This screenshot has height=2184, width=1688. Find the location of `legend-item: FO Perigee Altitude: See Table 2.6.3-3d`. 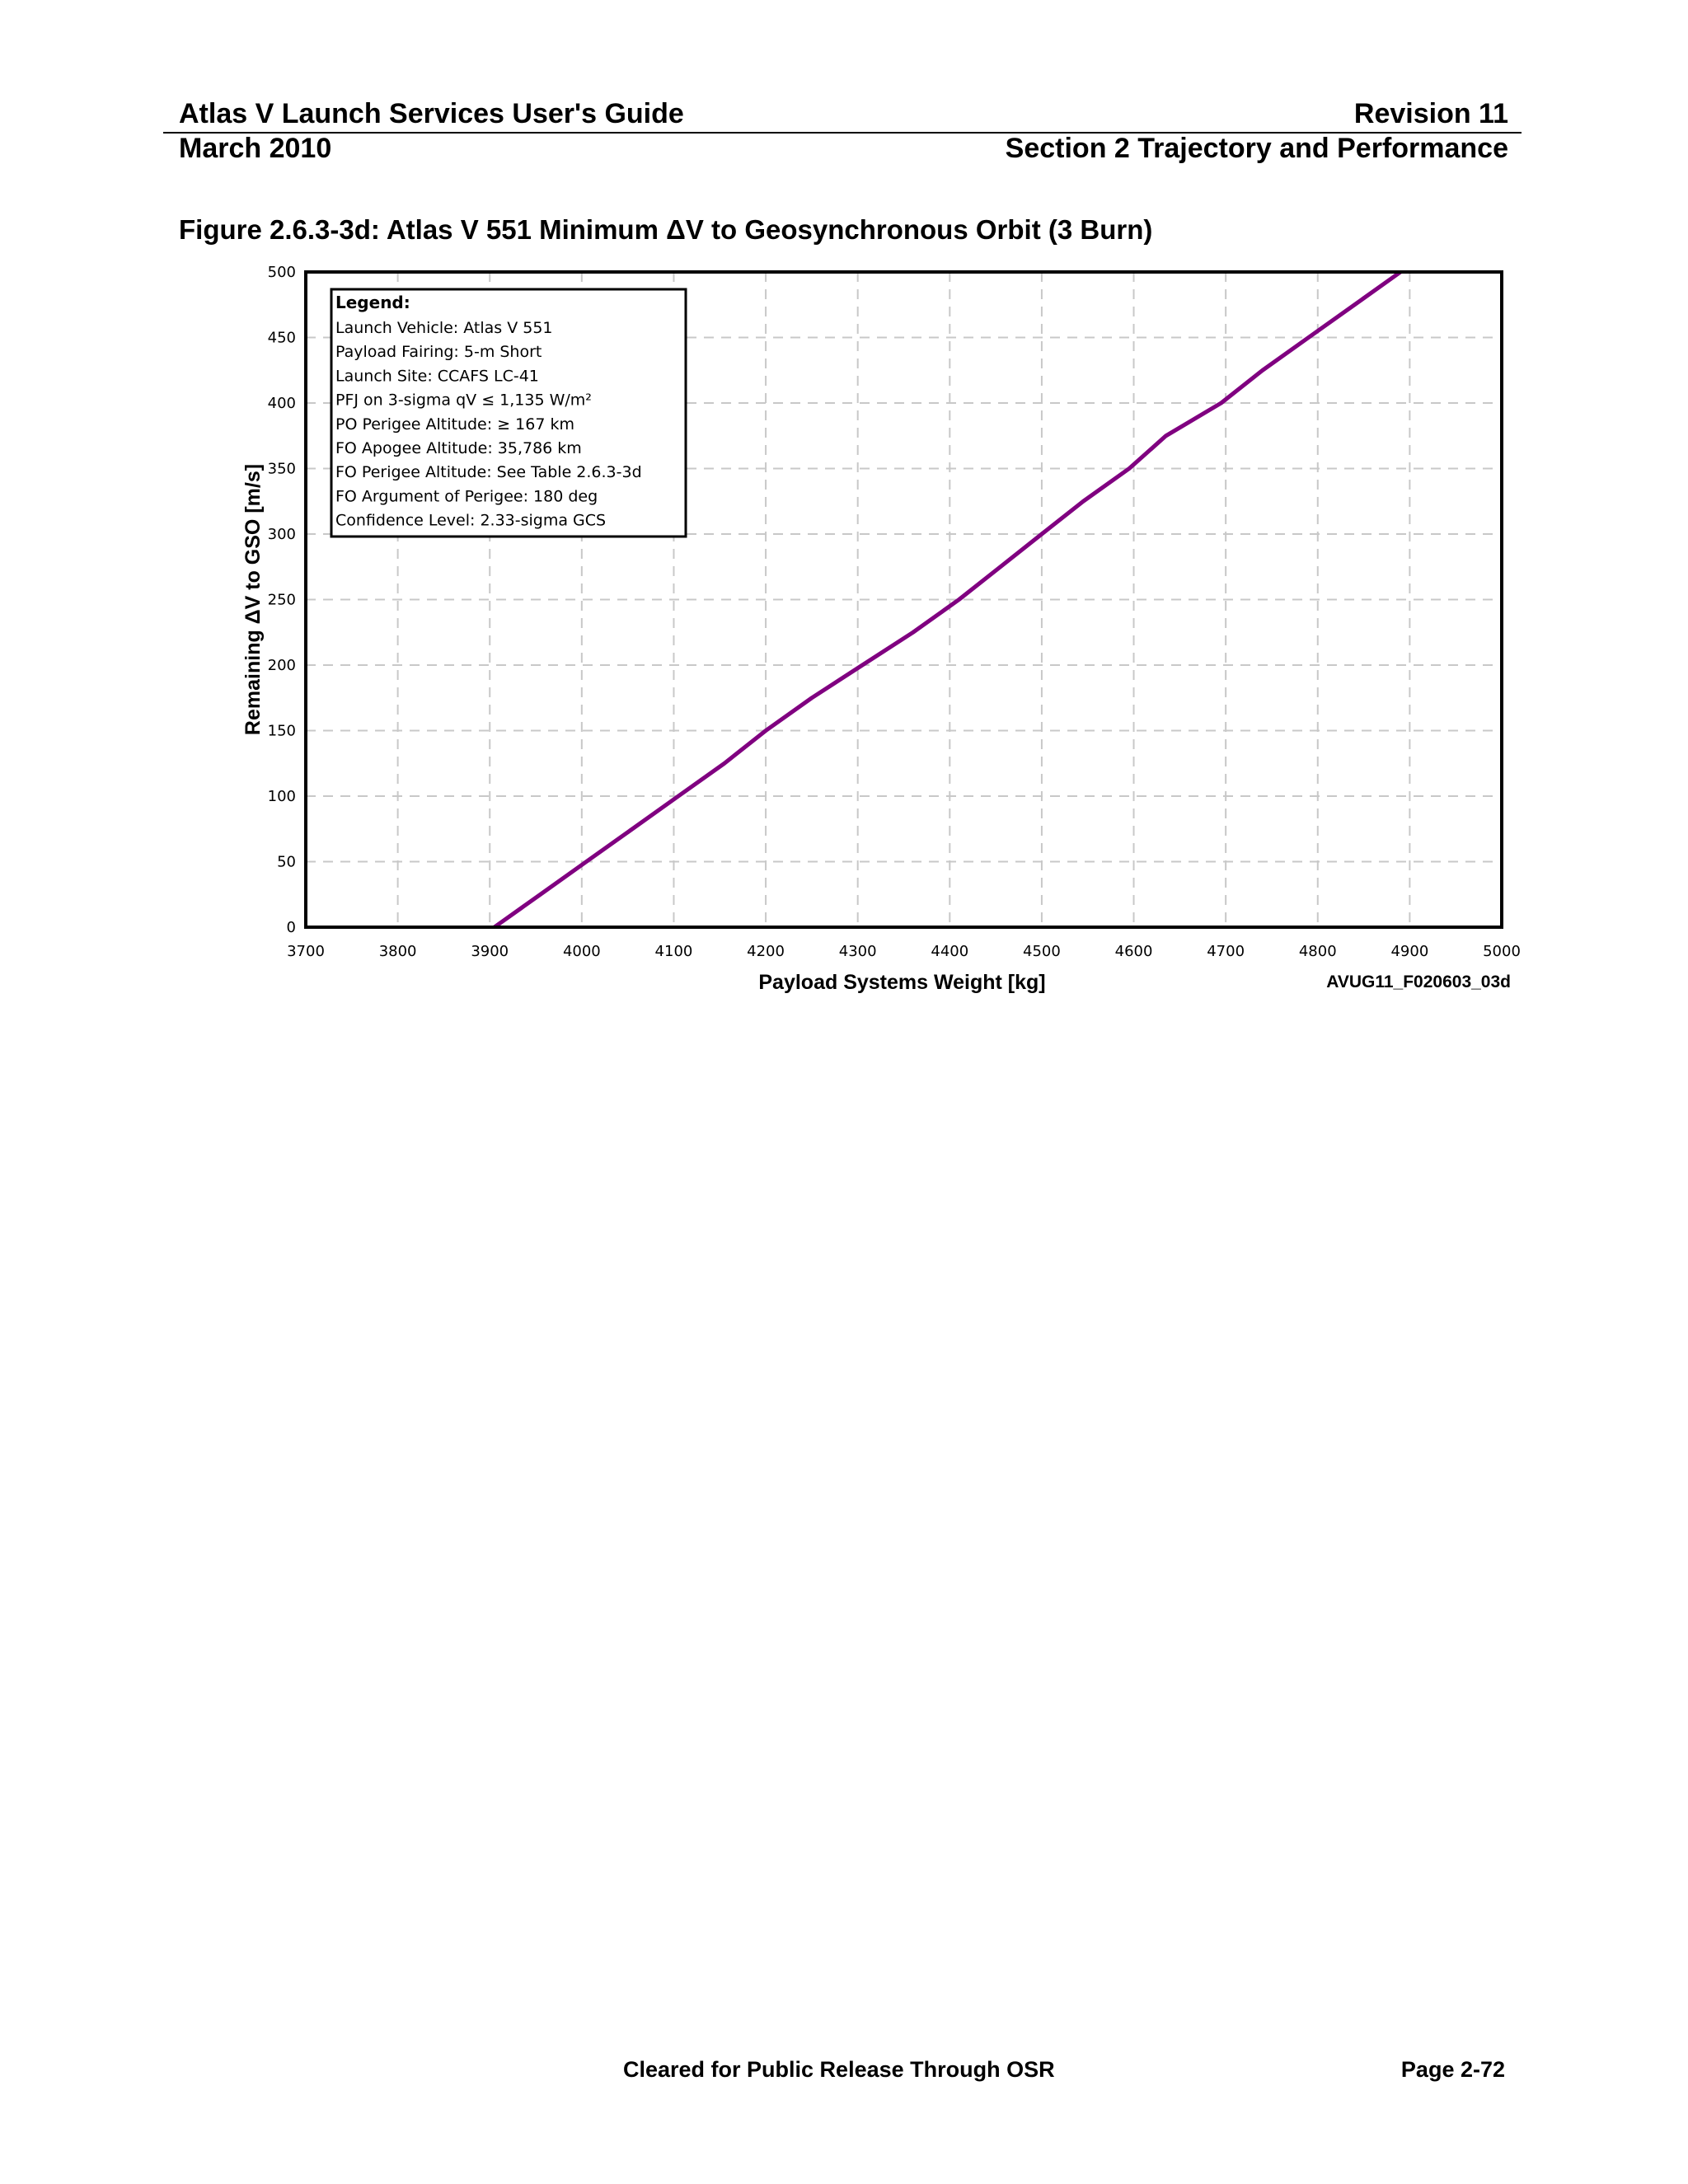

legend-item: FO Perigee Altitude: See Table 2.6.3-3d is located at coordinates (488, 472).